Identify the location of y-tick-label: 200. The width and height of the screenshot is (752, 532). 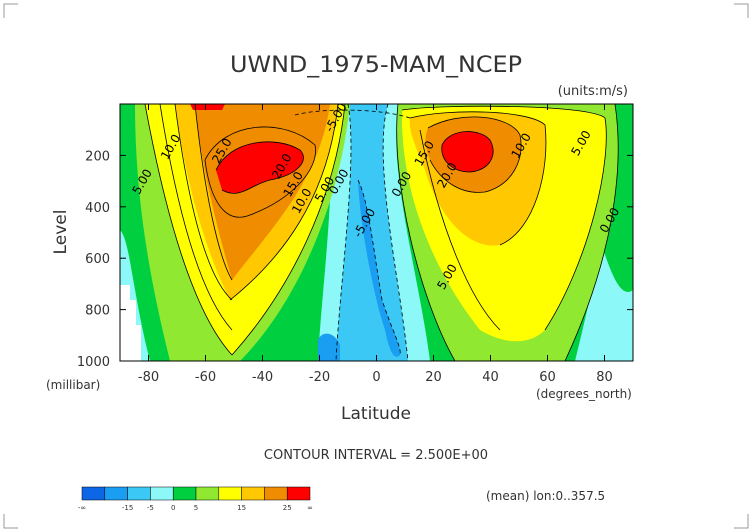
(97, 156).